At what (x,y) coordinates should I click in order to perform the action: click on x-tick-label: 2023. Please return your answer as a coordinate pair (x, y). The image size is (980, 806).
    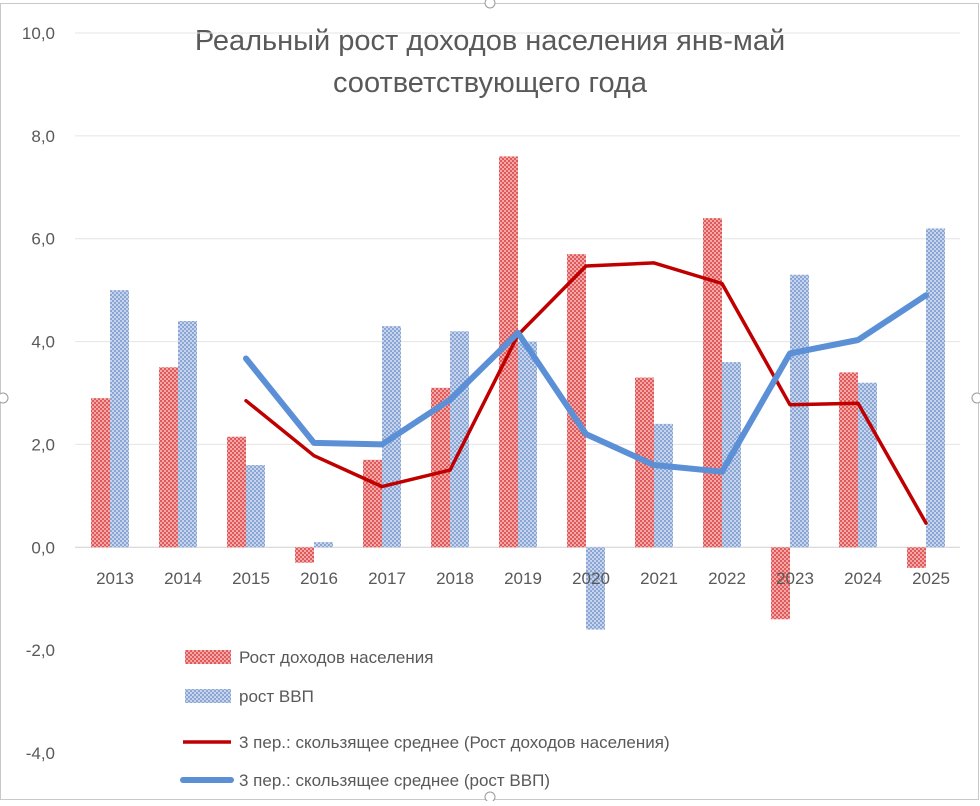
    Looking at the image, I should click on (795, 578).